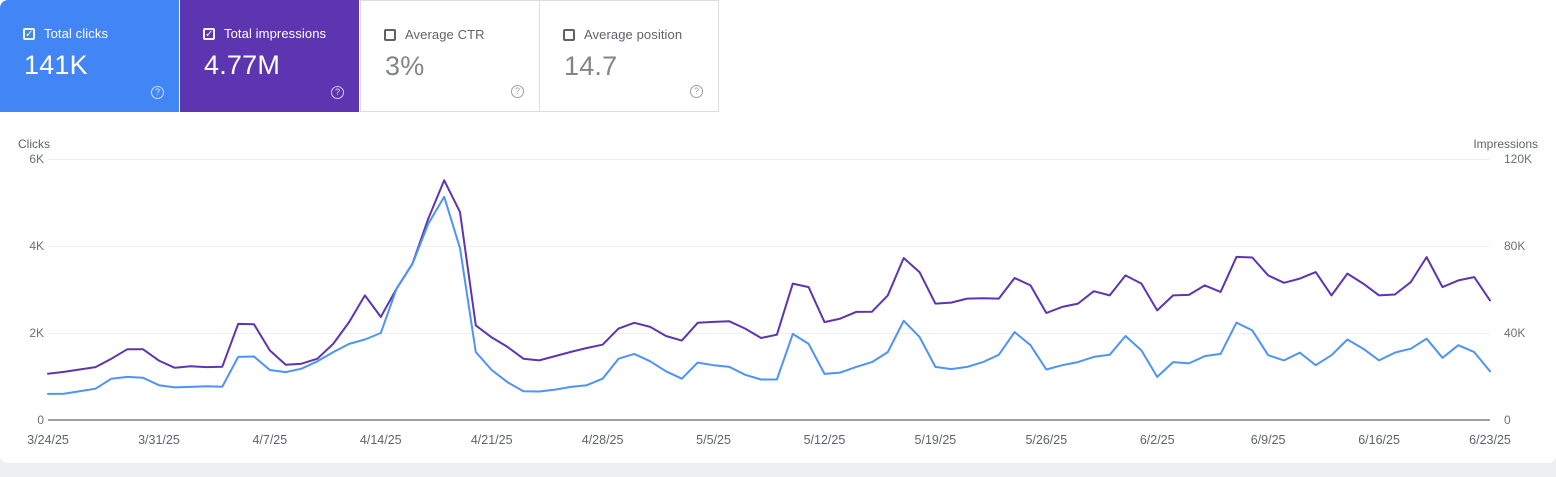  What do you see at coordinates (390, 34) in the screenshot?
I see `checkbox-average-ctr` at bounding box center [390, 34].